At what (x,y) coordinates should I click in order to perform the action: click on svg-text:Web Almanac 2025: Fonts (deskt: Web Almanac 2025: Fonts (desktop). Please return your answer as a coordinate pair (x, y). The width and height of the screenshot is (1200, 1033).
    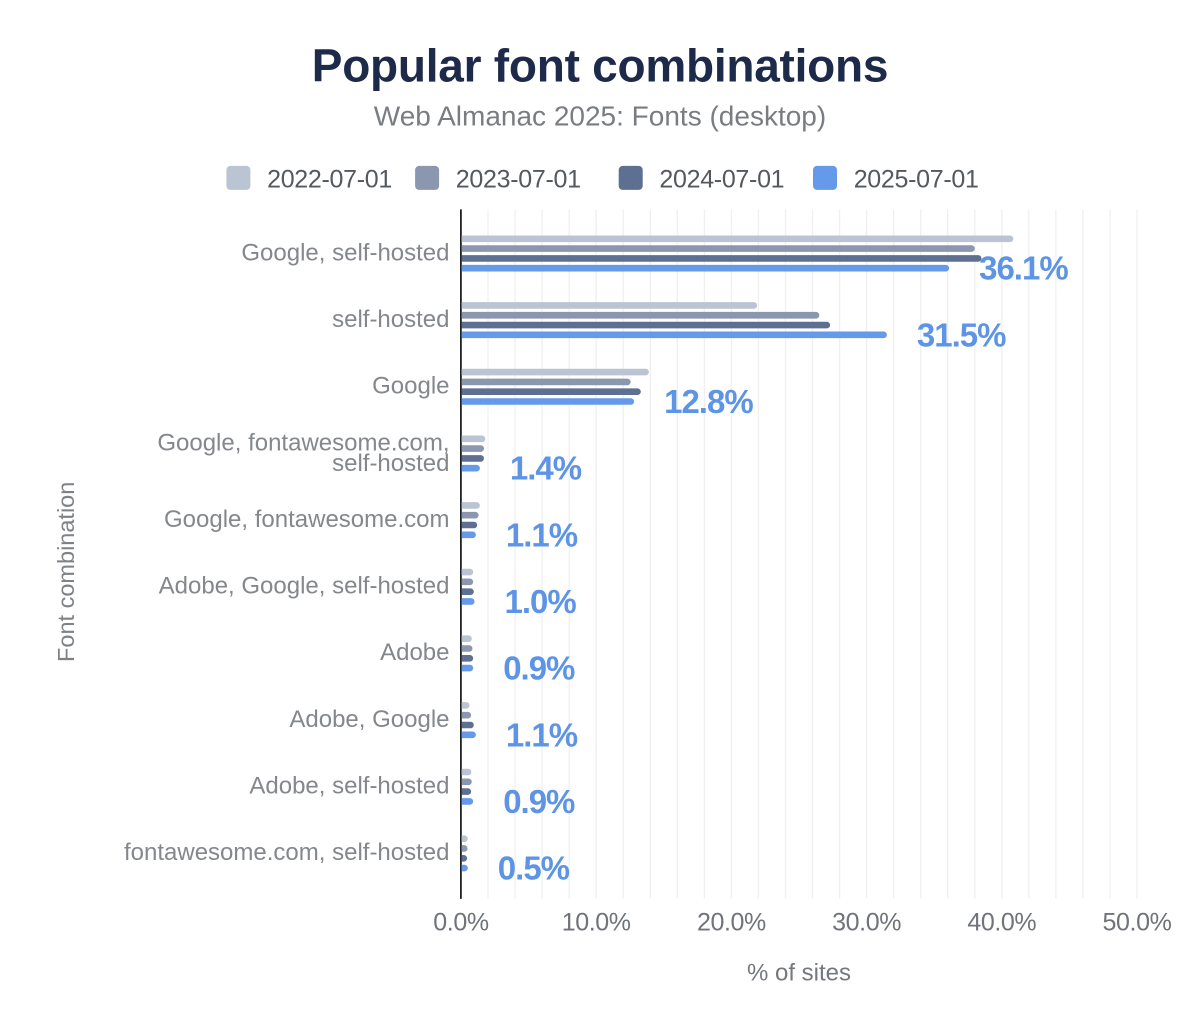
    Looking at the image, I should click on (600, 116).